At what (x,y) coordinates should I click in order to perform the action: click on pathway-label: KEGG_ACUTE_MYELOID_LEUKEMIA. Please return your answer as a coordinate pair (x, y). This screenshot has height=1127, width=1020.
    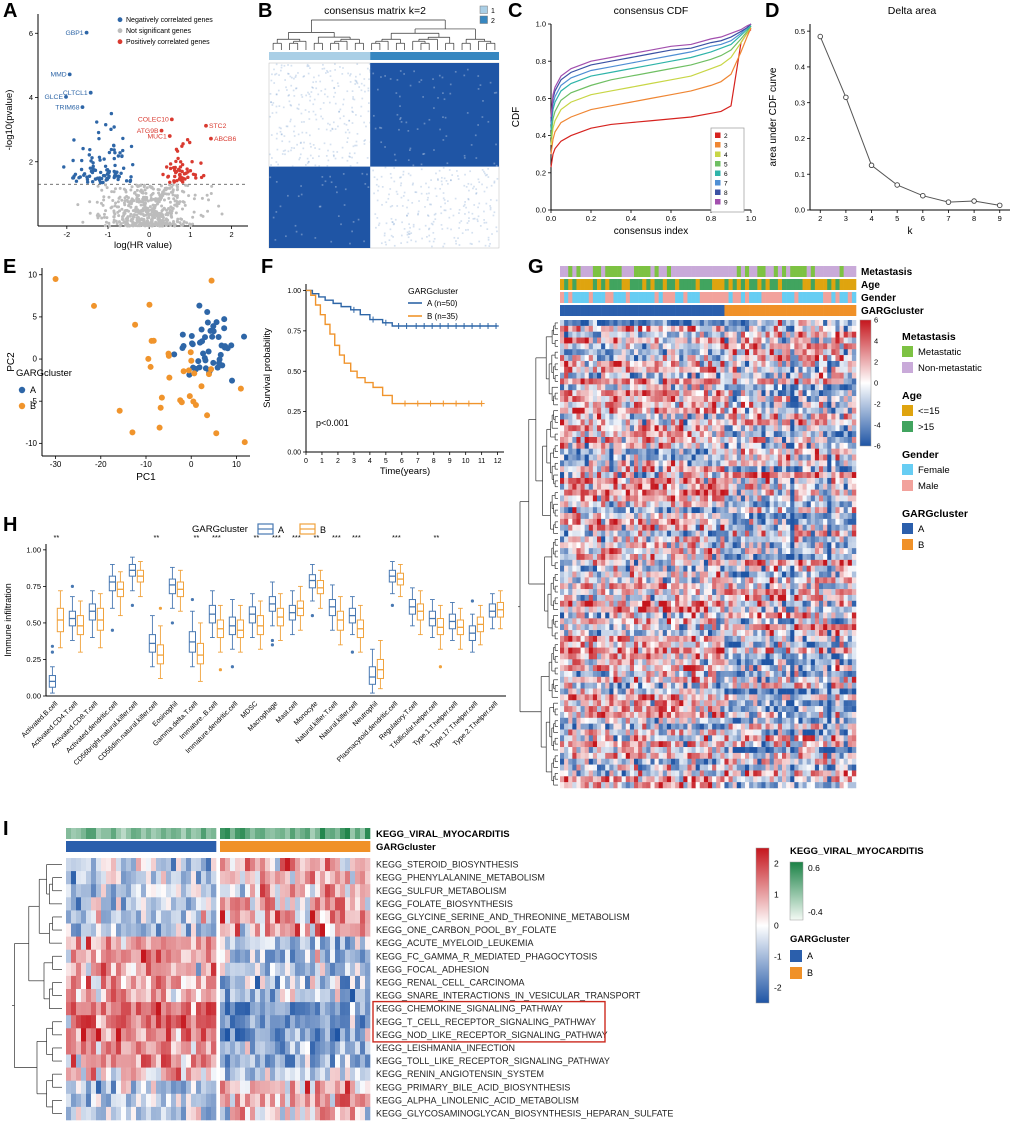
    Looking at the image, I should click on (455, 943).